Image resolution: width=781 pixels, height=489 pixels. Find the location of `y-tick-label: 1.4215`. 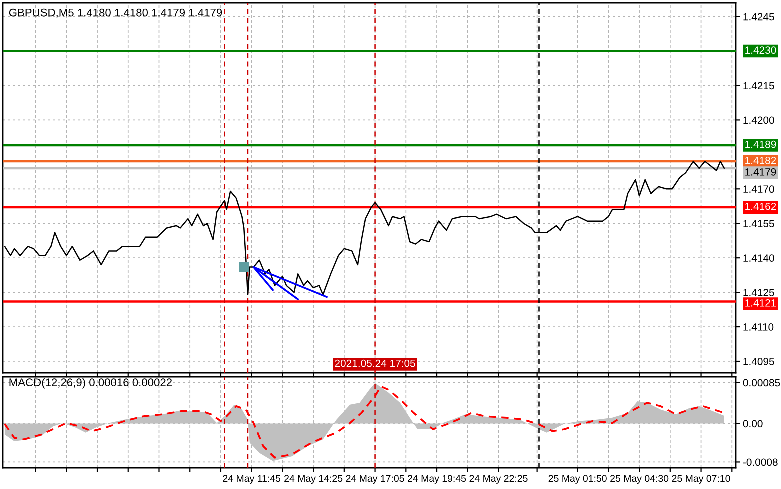

y-tick-label: 1.4215 is located at coordinates (759, 86).